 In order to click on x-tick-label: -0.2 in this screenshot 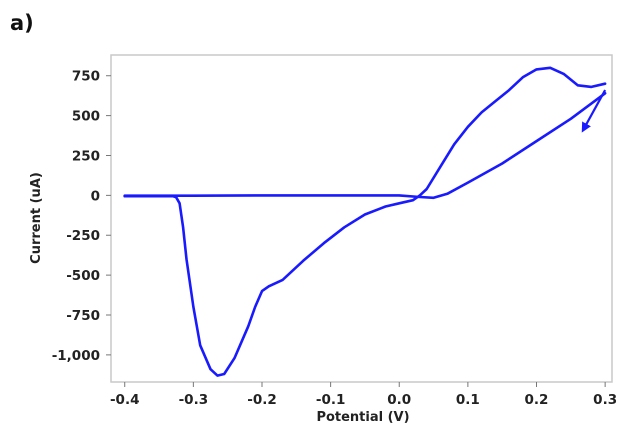, I will do `click(262, 400)`.